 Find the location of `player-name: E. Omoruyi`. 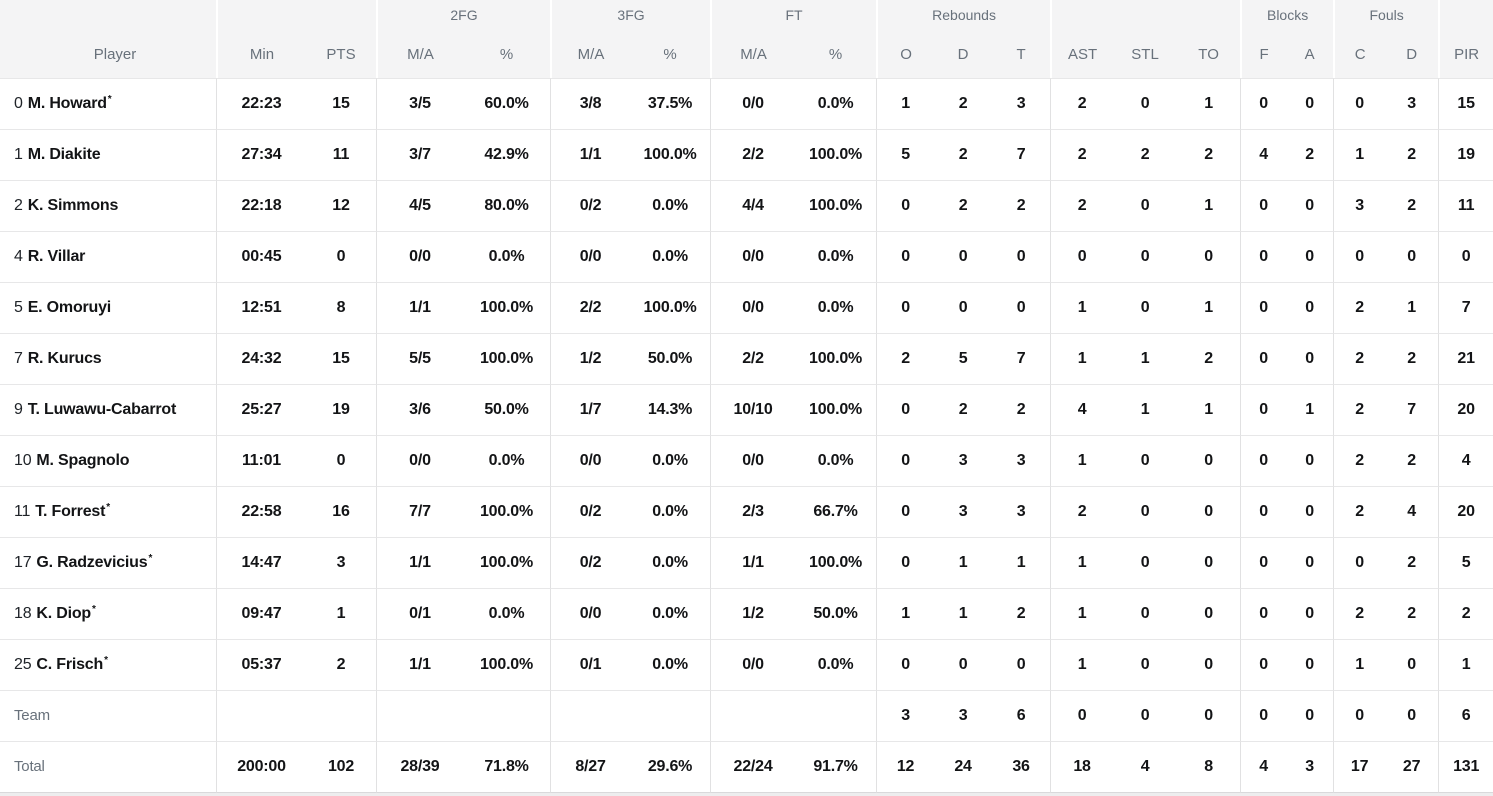

player-name: E. Omoruyi is located at coordinates (69, 307).